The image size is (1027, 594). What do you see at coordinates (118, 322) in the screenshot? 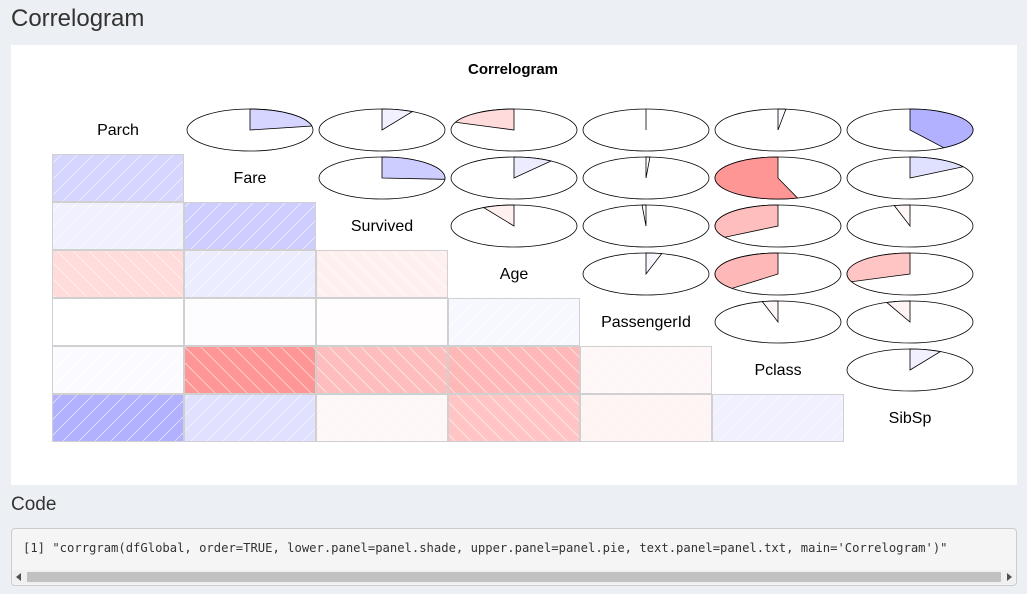
I see `shade-cell-passengerid-parch` at bounding box center [118, 322].